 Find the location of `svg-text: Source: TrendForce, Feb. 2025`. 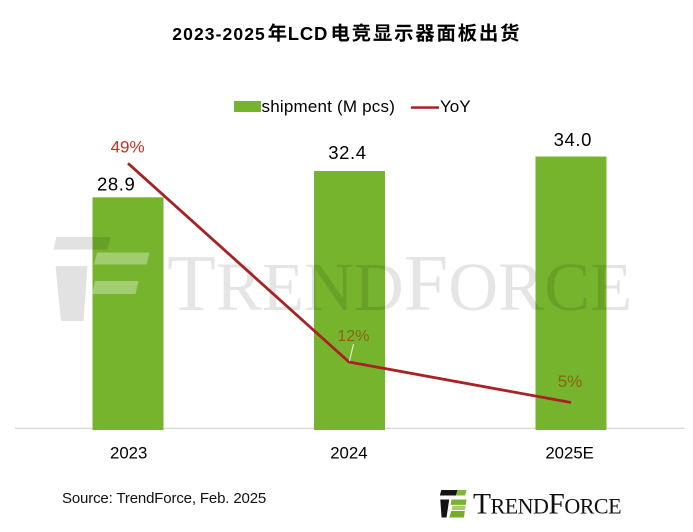

svg-text: Source: TrendForce, Feb. 2025 is located at coordinates (164, 498).